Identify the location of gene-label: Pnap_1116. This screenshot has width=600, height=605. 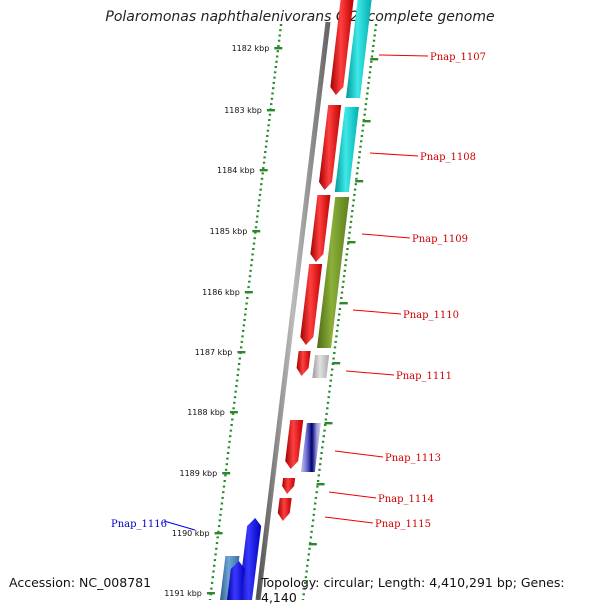
(139, 524).